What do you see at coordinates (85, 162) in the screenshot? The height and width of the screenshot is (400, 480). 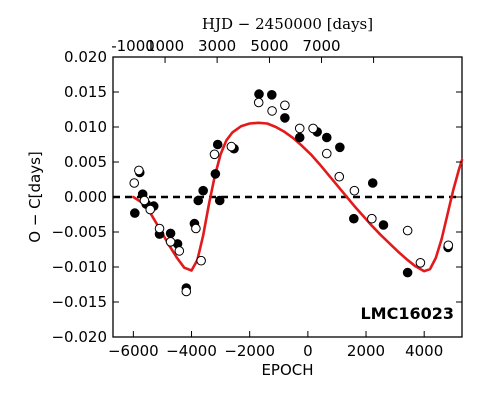 I see `y-tick-label: 0.005` at bounding box center [85, 162].